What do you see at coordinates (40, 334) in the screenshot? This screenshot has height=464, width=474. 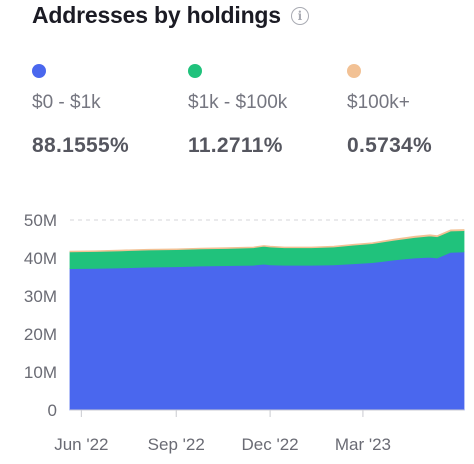 I see `y-tick-label: 20M` at bounding box center [40, 334].